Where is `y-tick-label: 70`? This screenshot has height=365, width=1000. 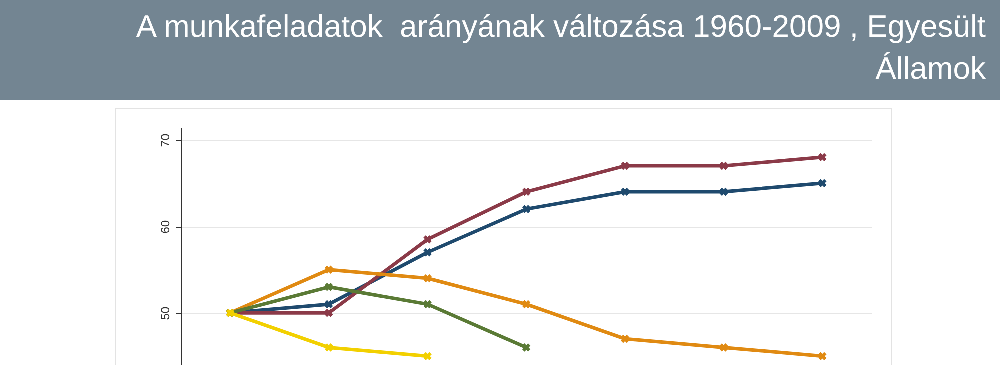 y-tick-label: 70 is located at coordinates (165, 141).